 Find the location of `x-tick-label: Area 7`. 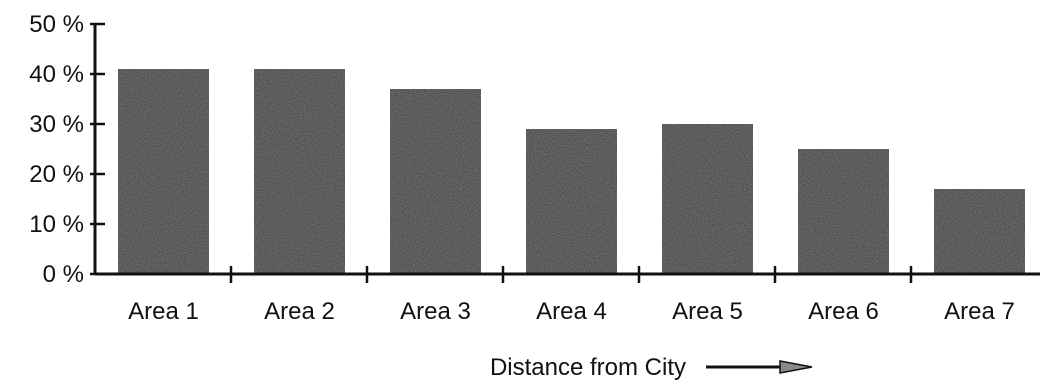

x-tick-label: Area 7 is located at coordinates (979, 311).